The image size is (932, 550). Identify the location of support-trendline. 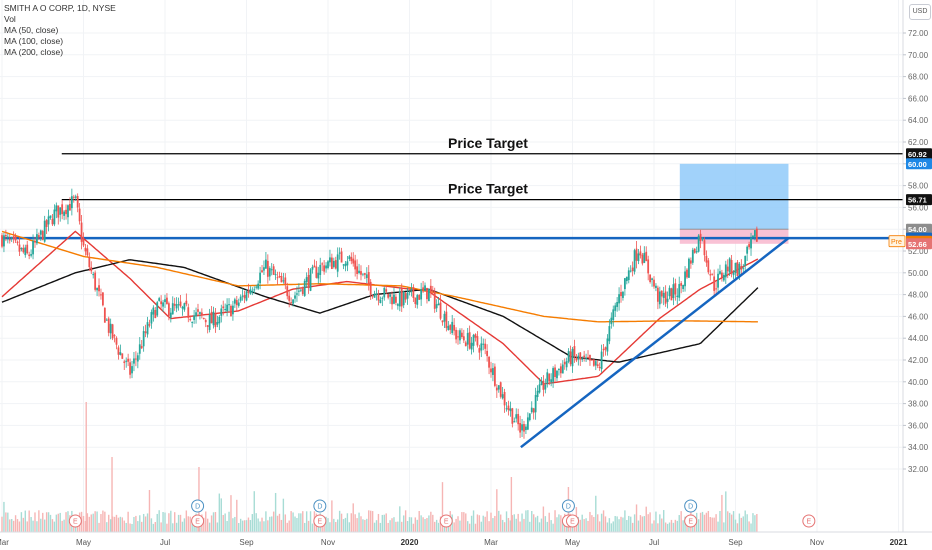
(655, 343).